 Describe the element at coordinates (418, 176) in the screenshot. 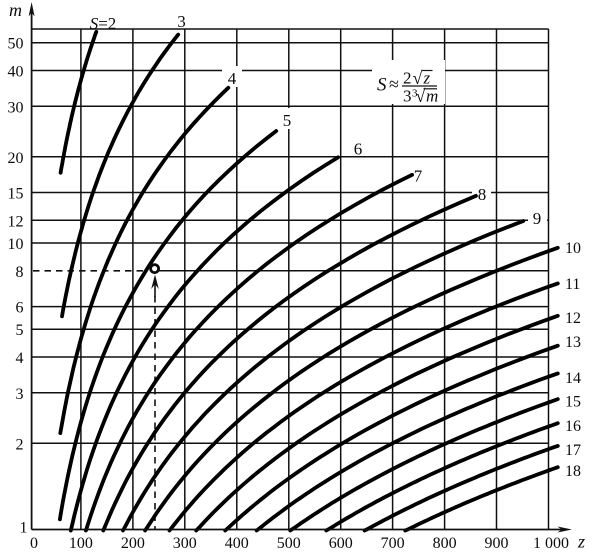

I see `svg-text: 7` at that location.